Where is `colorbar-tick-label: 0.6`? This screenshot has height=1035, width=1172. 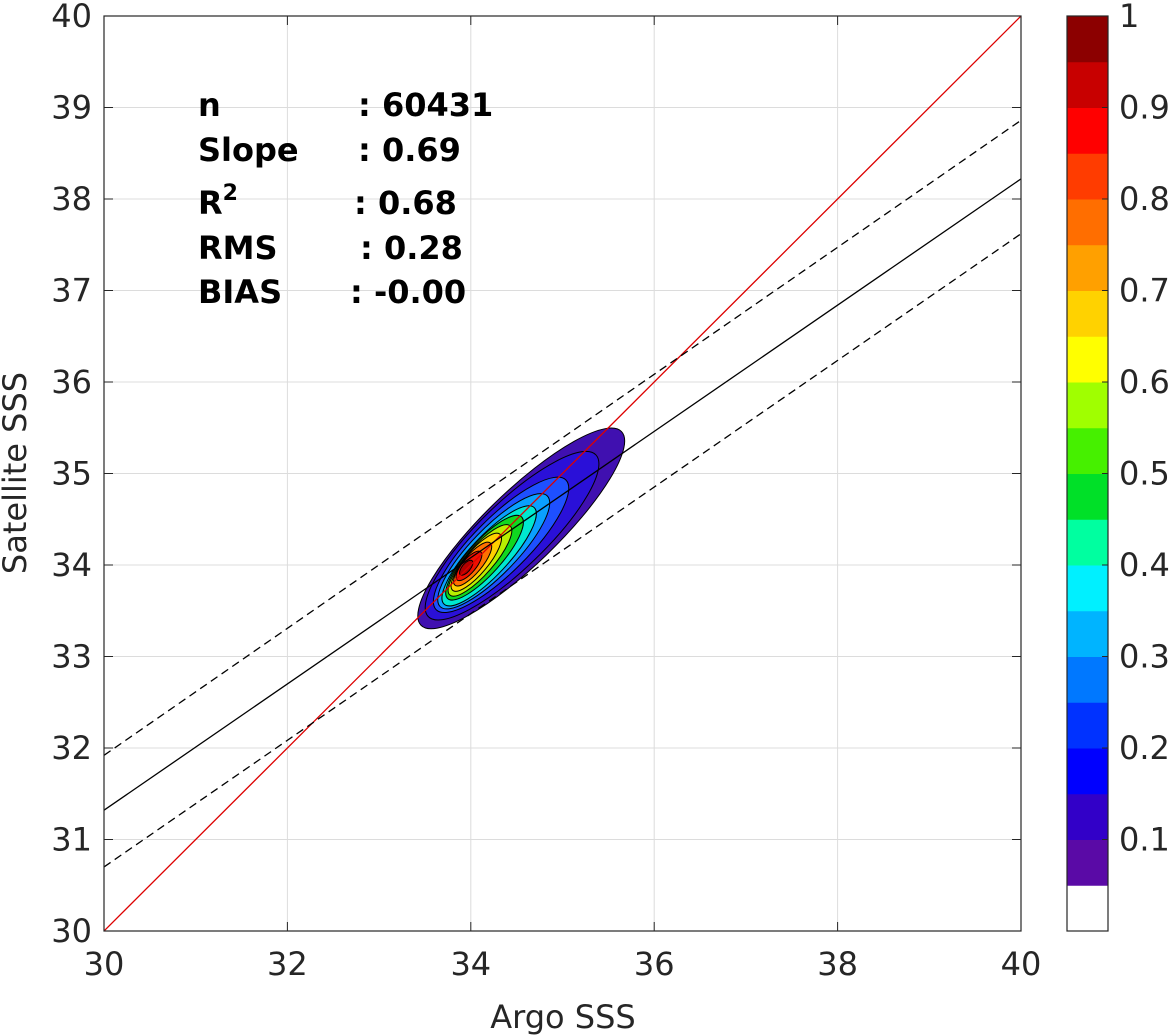 colorbar-tick-label: 0.6 is located at coordinates (1144, 382).